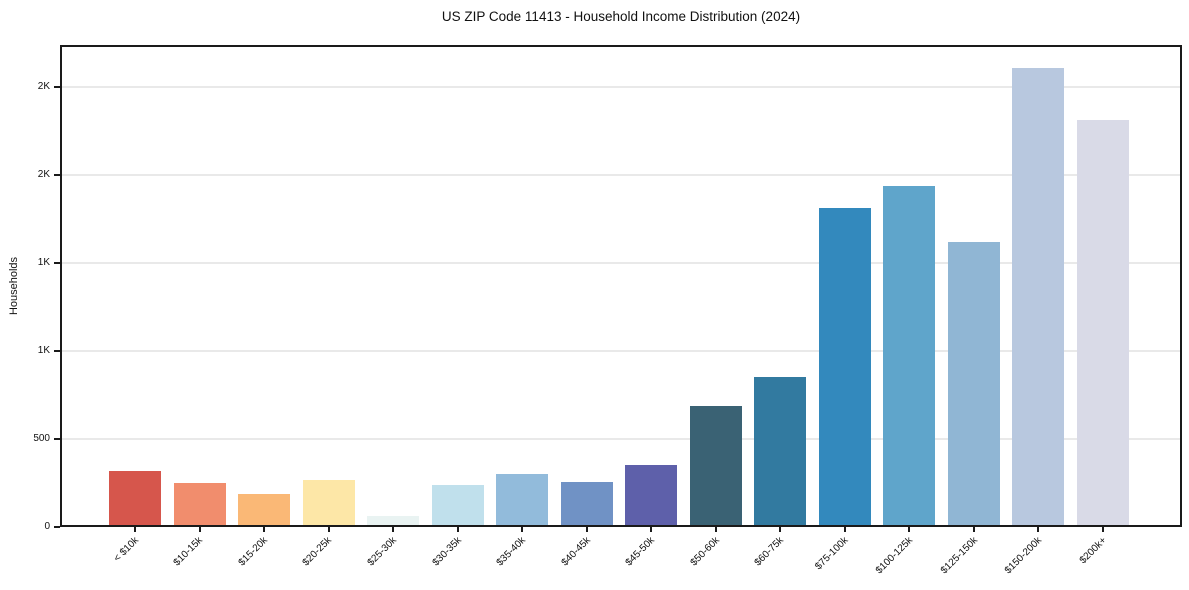 This screenshot has width=1189, height=590. I want to click on x-tick-label: $20-25k, so click(318, 552).